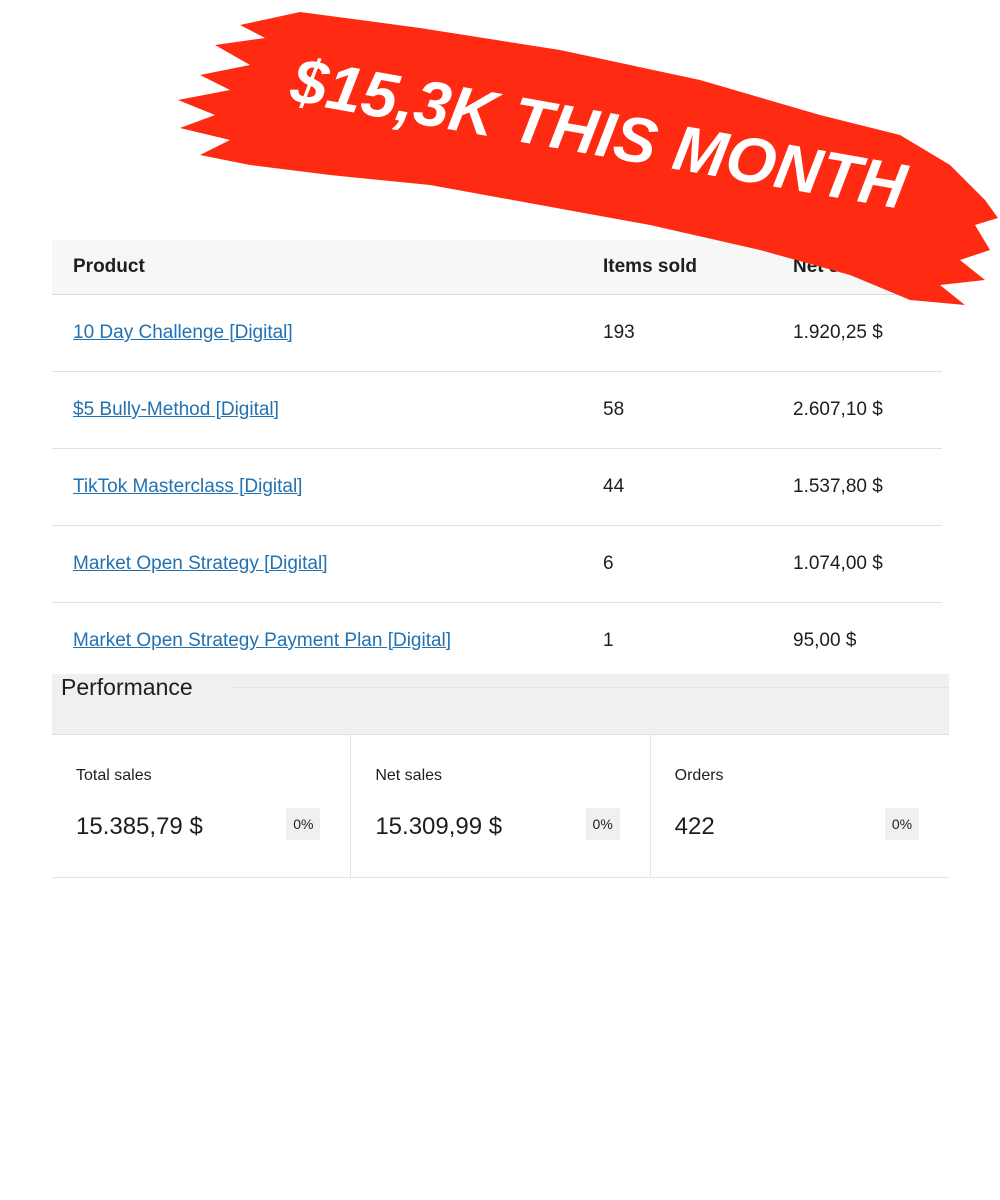  I want to click on performance-title: Performance, so click(127, 687).